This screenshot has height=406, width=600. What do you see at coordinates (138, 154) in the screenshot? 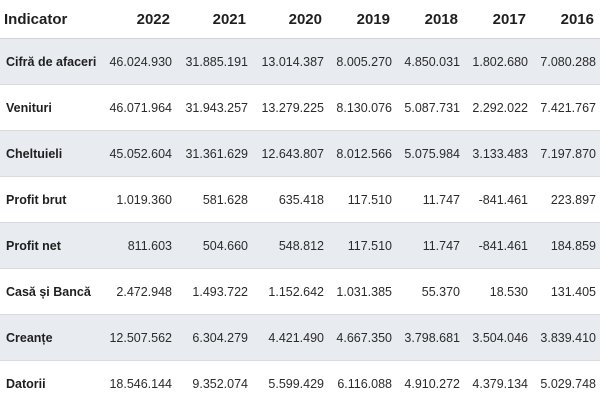
I see `table-cell-value: 45.052.604` at bounding box center [138, 154].